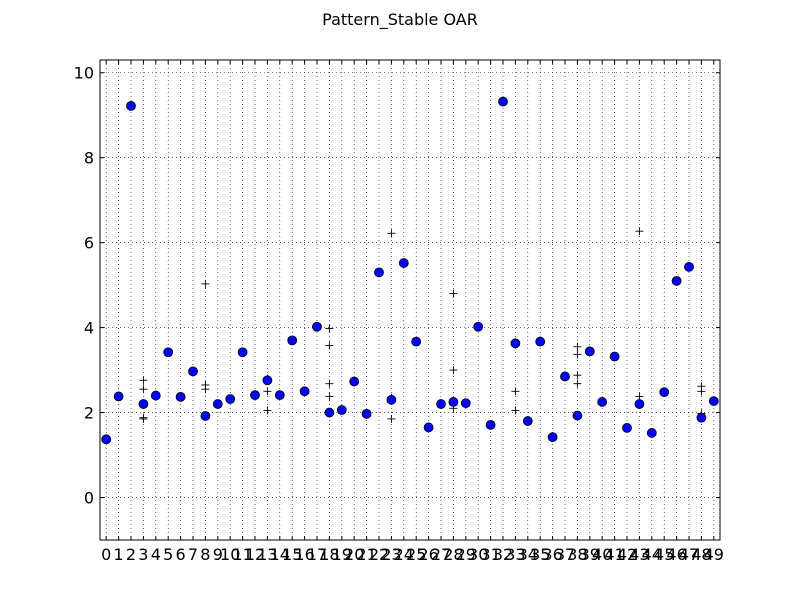 This screenshot has width=800, height=600. What do you see at coordinates (131, 554) in the screenshot?
I see `x-tick-label: 2` at bounding box center [131, 554].